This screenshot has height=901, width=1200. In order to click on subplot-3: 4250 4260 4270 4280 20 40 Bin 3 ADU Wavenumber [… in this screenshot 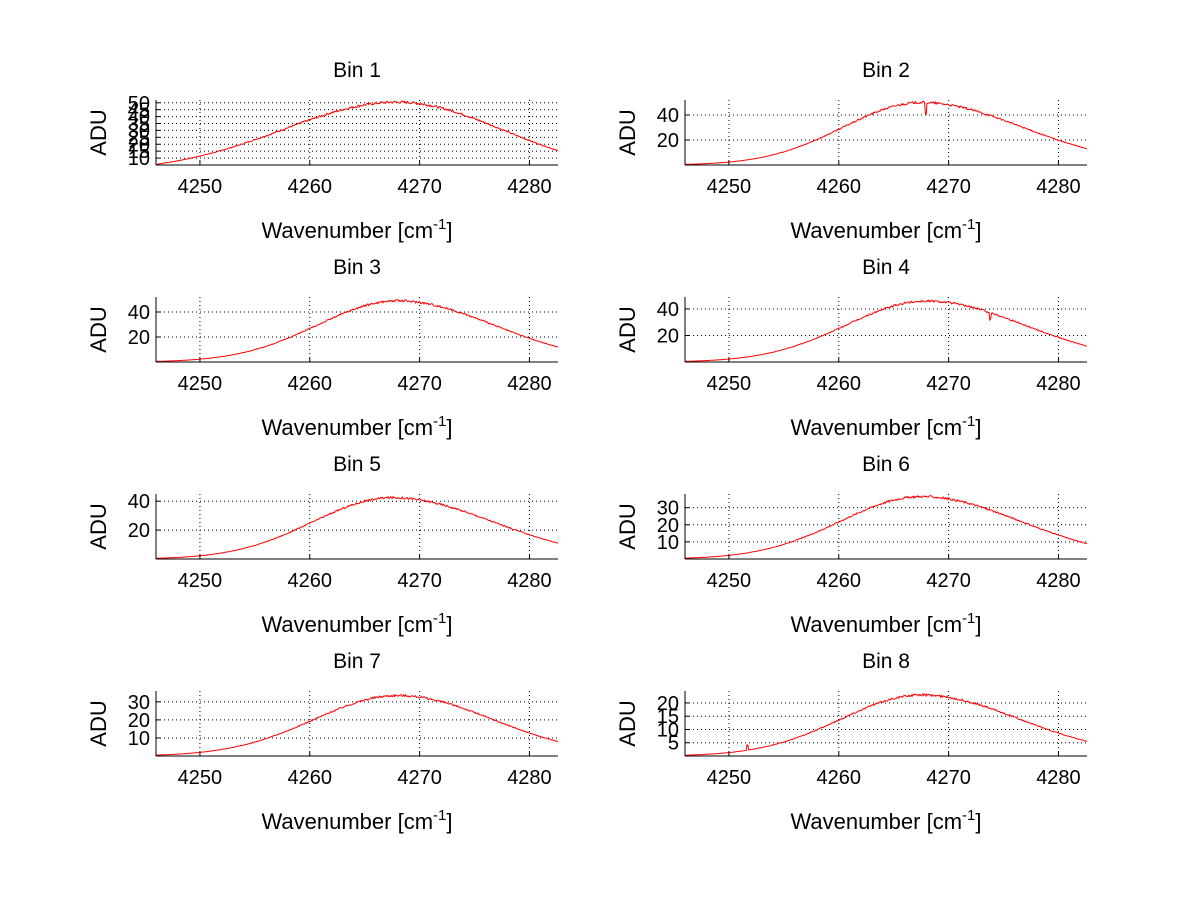, I will do `click(322, 348)`.